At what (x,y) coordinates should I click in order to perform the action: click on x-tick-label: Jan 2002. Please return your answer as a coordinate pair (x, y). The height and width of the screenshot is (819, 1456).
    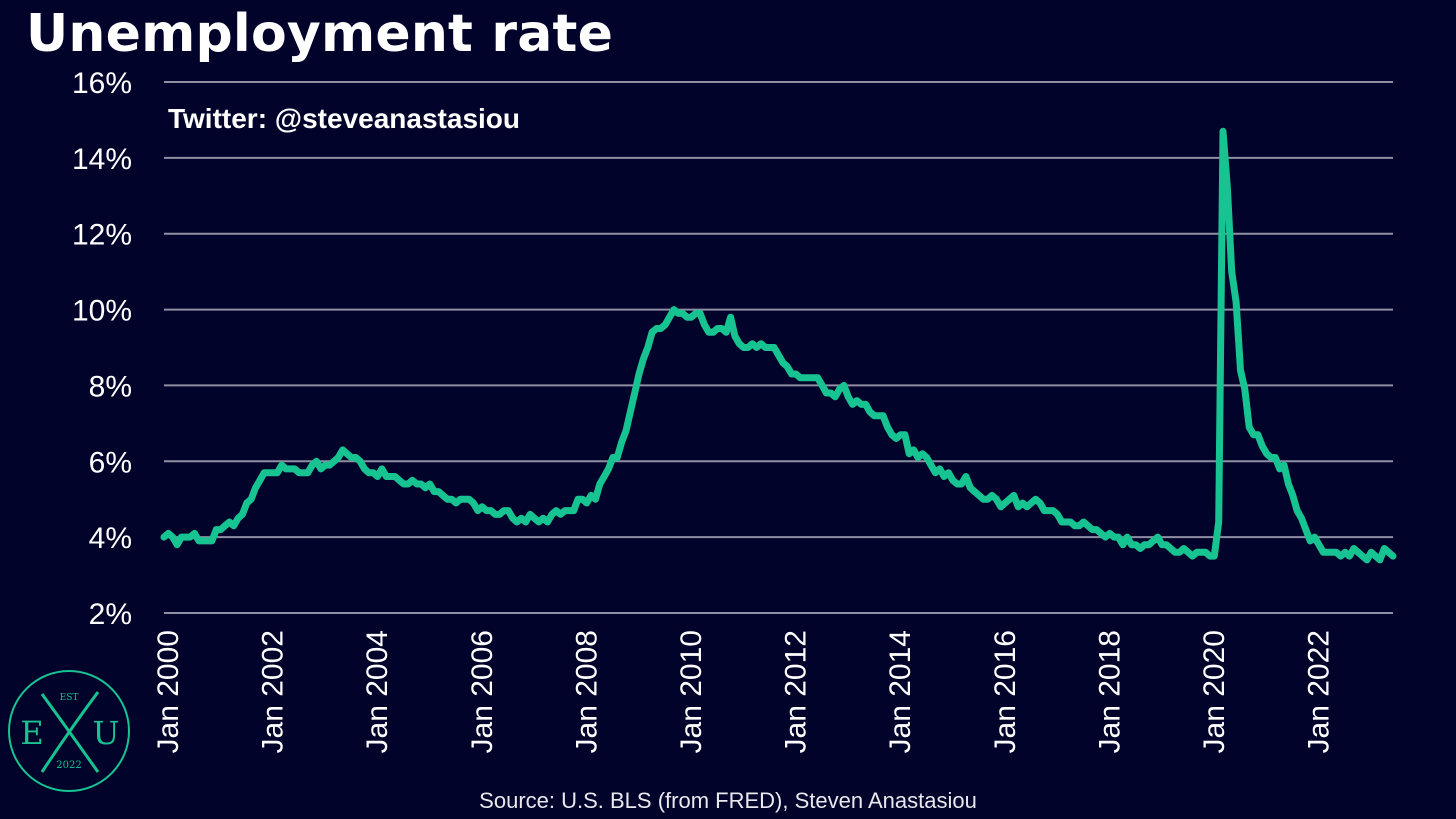
    Looking at the image, I should click on (273, 691).